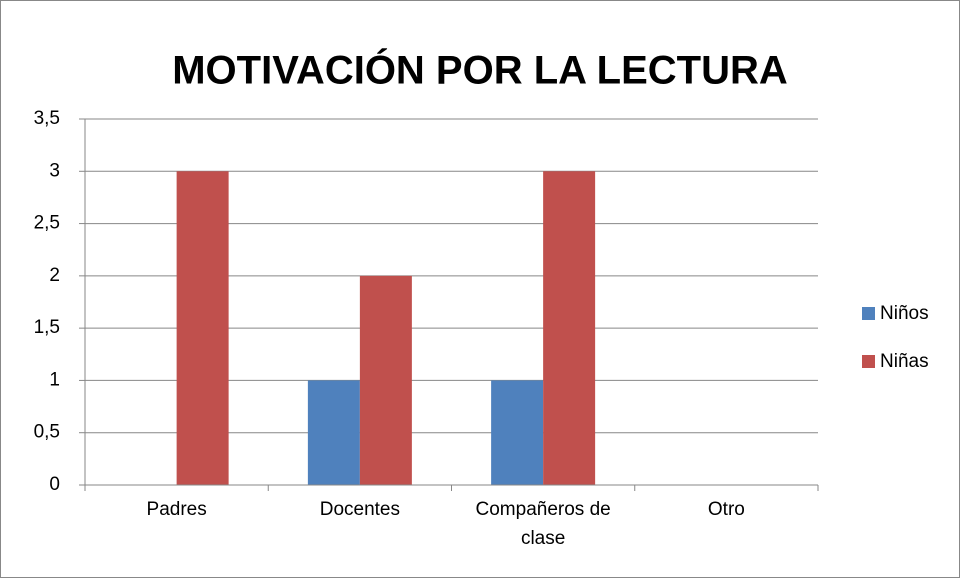 The height and width of the screenshot is (579, 961). Describe the element at coordinates (47, 223) in the screenshot. I see `y-tick-label: 2,5` at that location.